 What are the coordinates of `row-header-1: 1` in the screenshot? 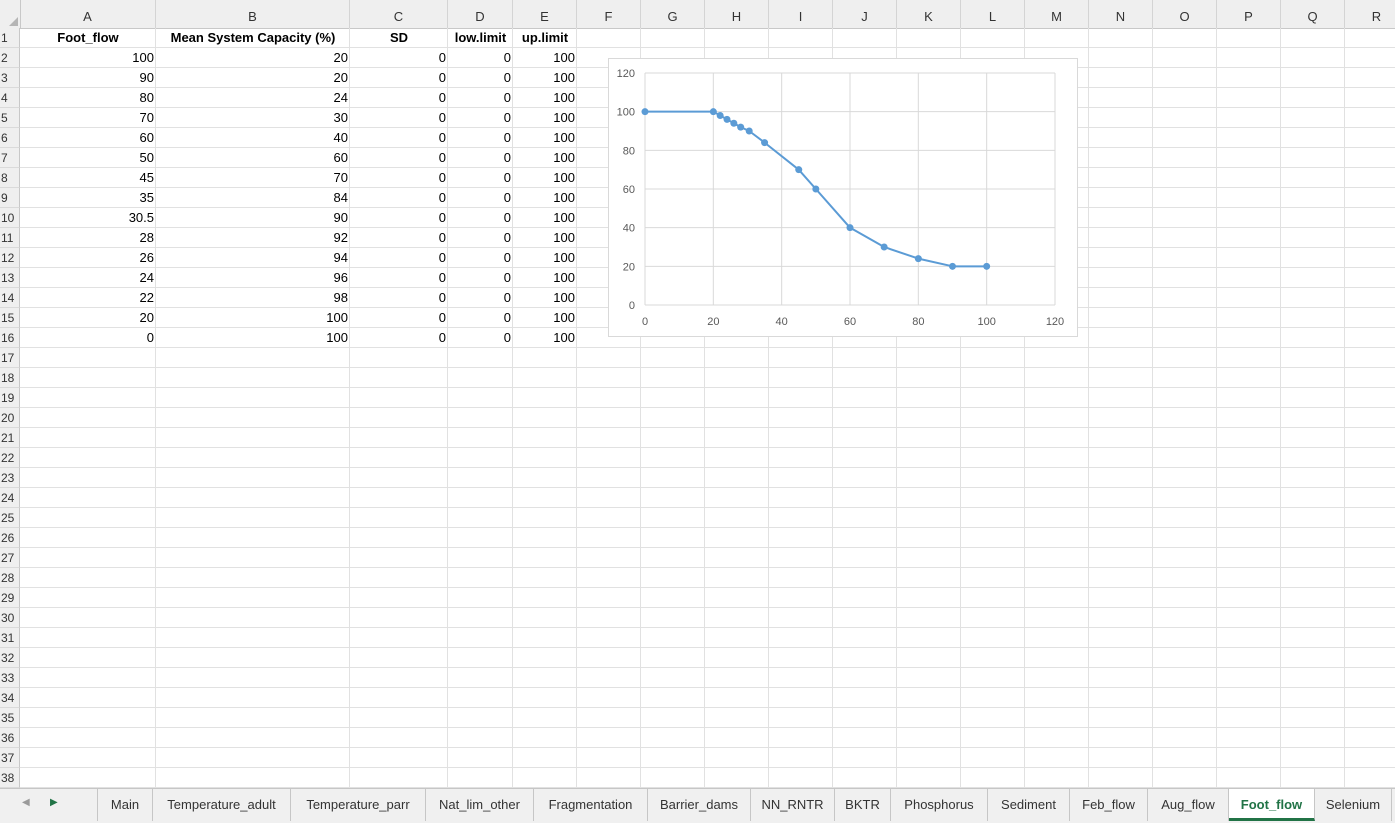 It's located at (10, 38).